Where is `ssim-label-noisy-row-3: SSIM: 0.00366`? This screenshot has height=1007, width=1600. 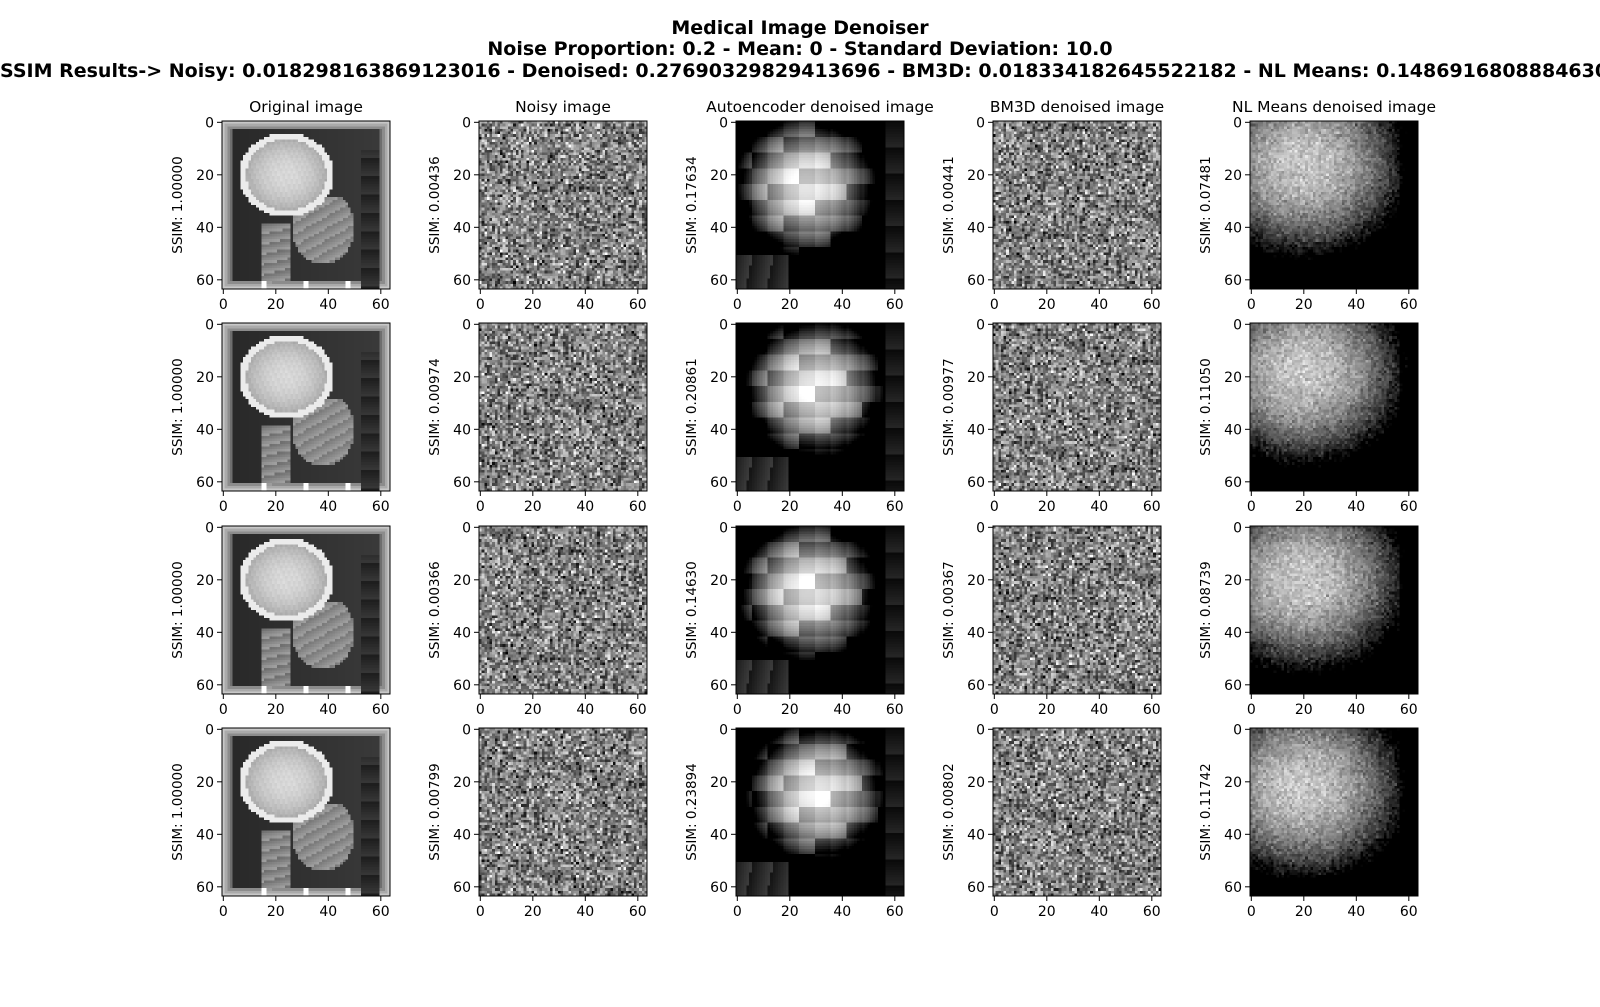 ssim-label-noisy-row-3: SSIM: 0.00366 is located at coordinates (435, 609).